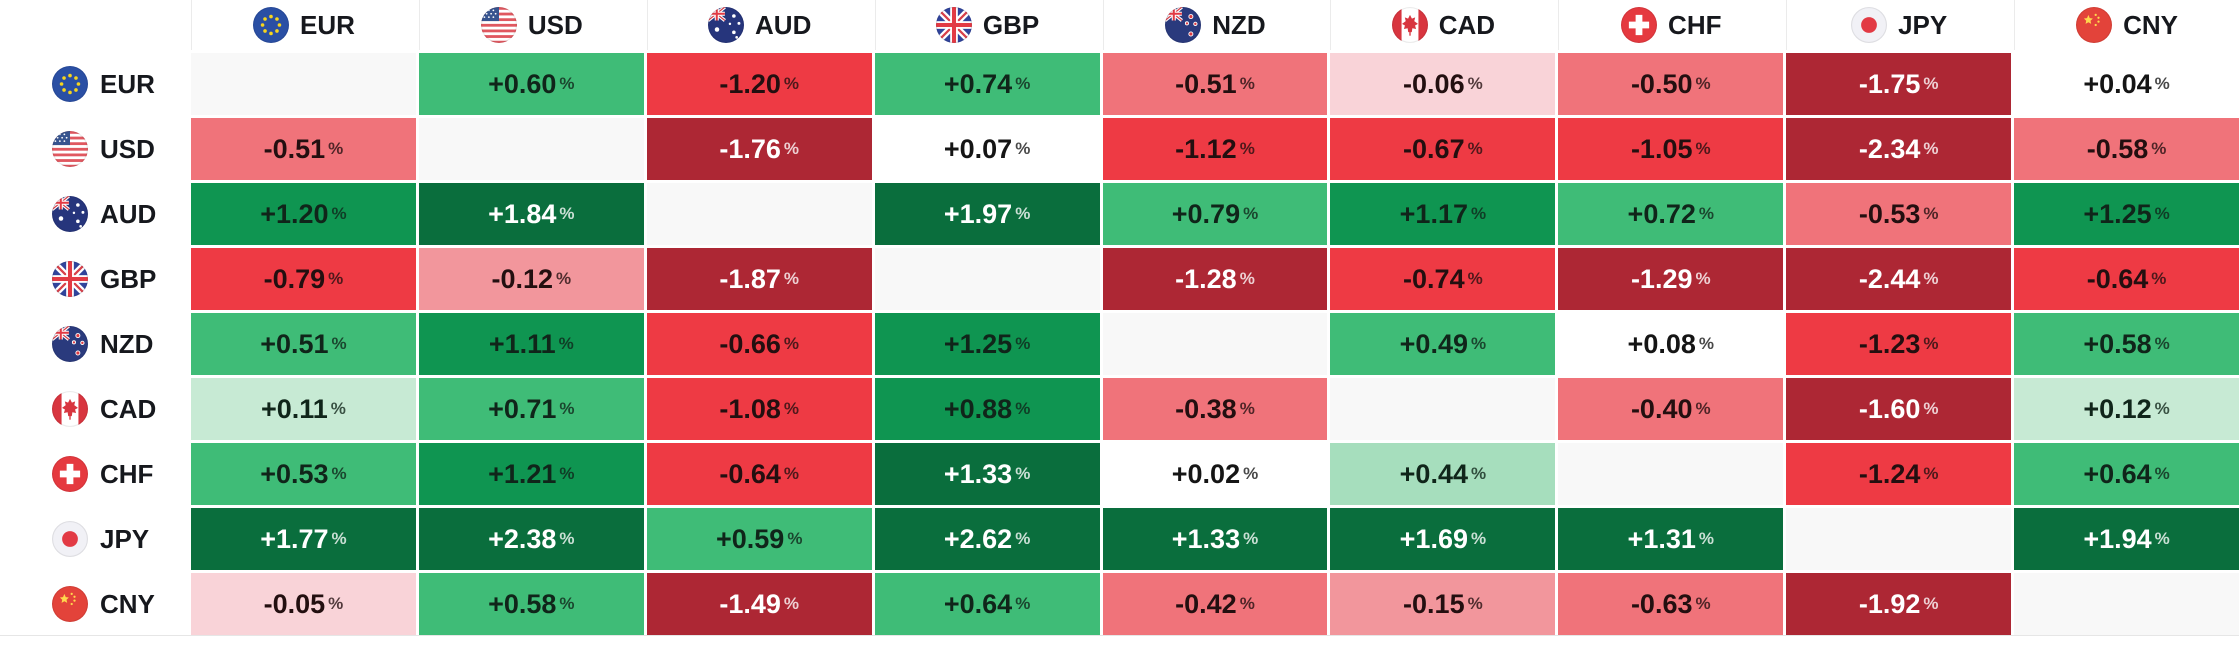  What do you see at coordinates (1443, 539) in the screenshot?
I see `cell-jpy-cad: +1.69%` at bounding box center [1443, 539].